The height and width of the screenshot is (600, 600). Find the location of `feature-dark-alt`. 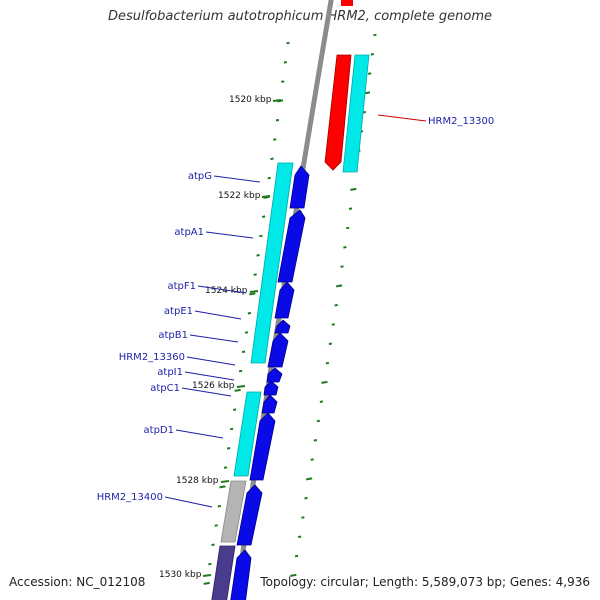

feature-dark-alt is located at coordinates (223, 572).